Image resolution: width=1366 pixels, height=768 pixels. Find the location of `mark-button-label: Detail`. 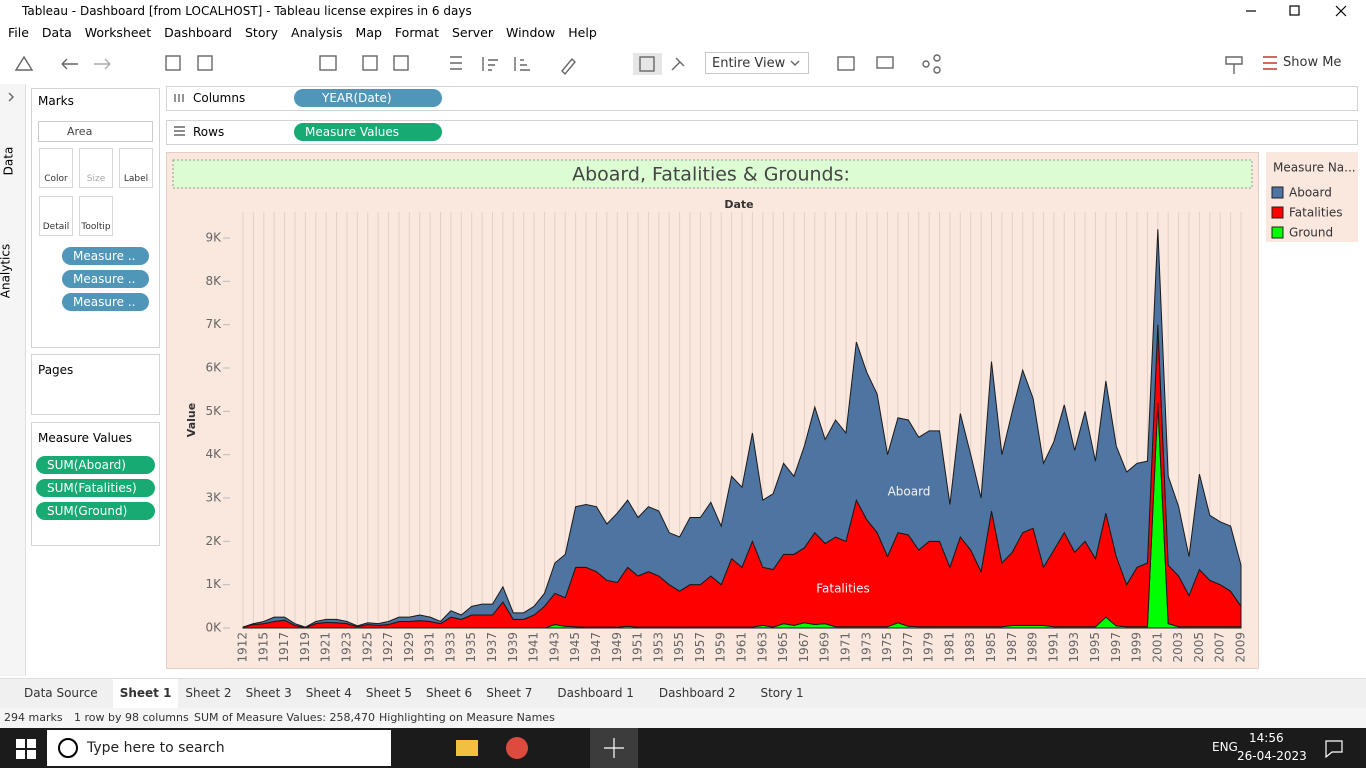

mark-button-label: Detail is located at coordinates (56, 227).